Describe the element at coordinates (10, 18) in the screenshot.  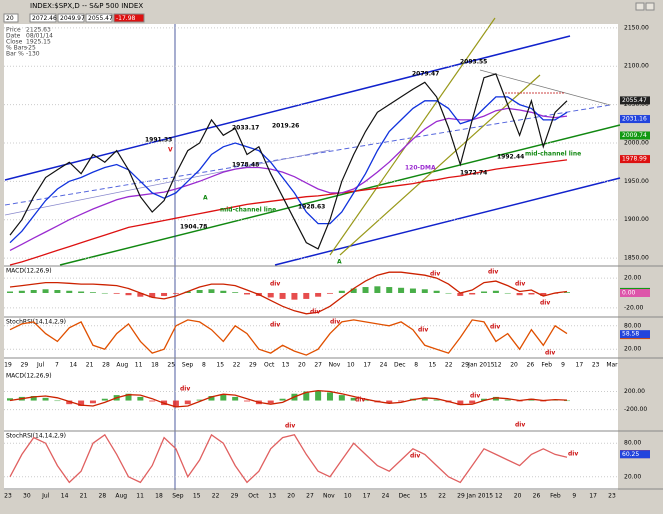
I see `field-value: 20` at that location.